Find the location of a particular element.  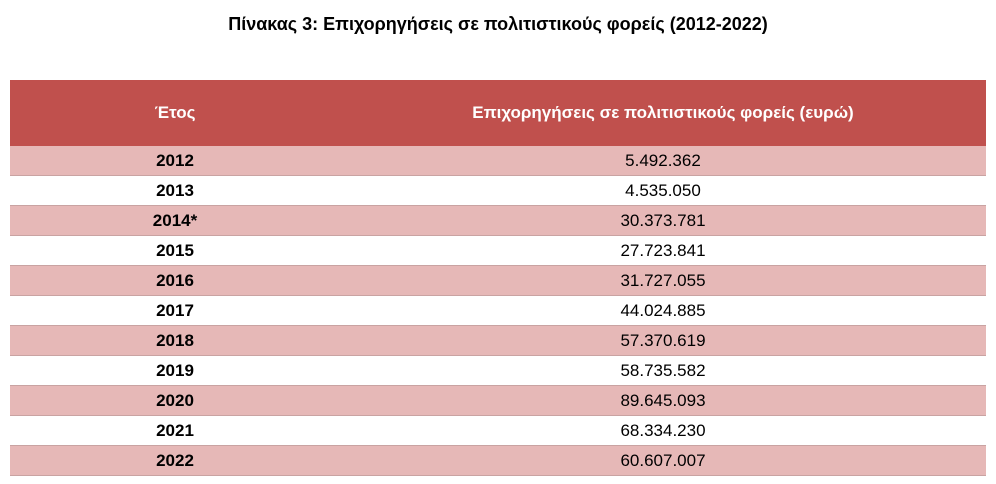

amount-cell: 27.723.841 is located at coordinates (663, 250).